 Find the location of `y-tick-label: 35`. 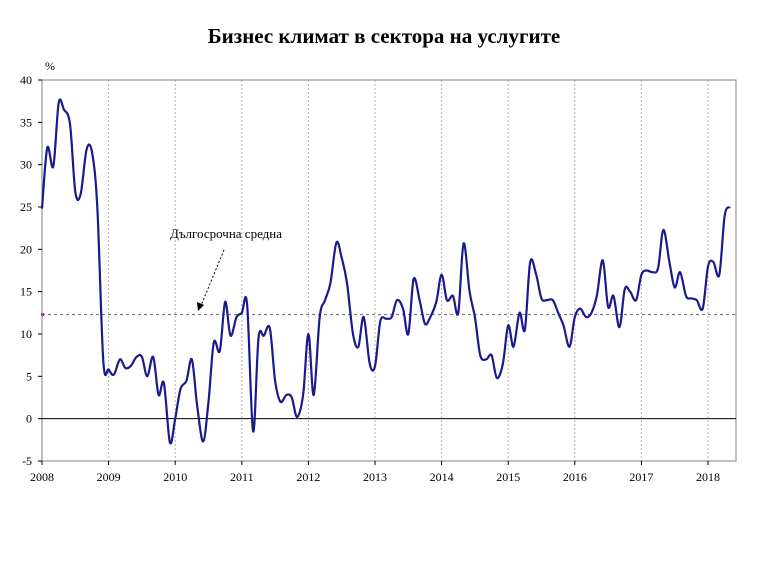

y-tick-label: 35 is located at coordinates (26, 122).